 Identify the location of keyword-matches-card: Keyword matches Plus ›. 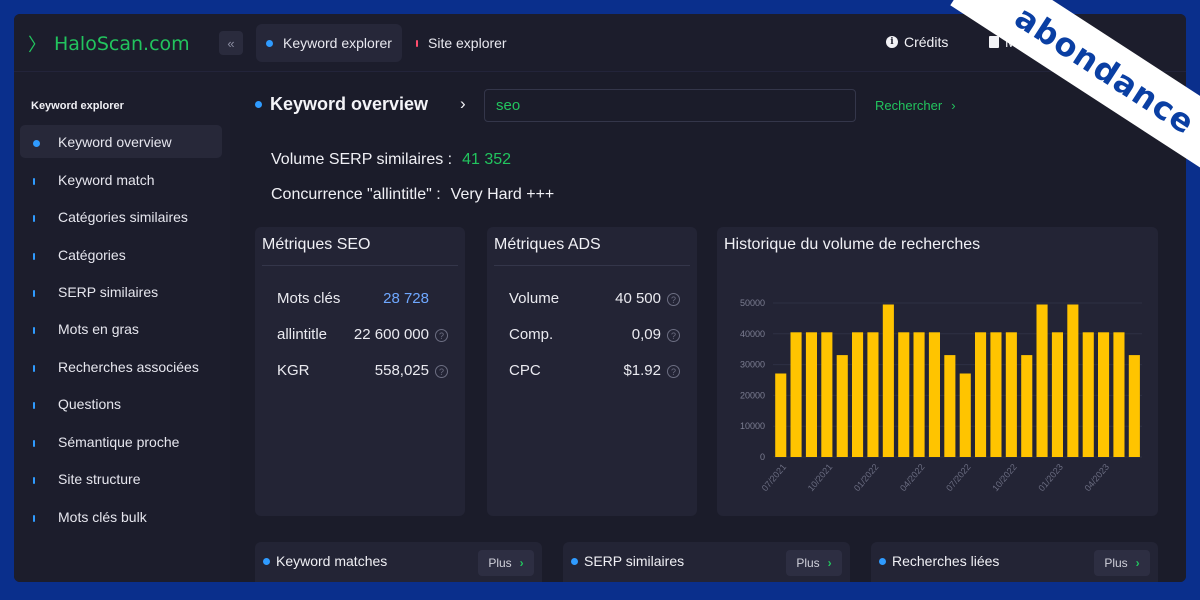
(398, 562).